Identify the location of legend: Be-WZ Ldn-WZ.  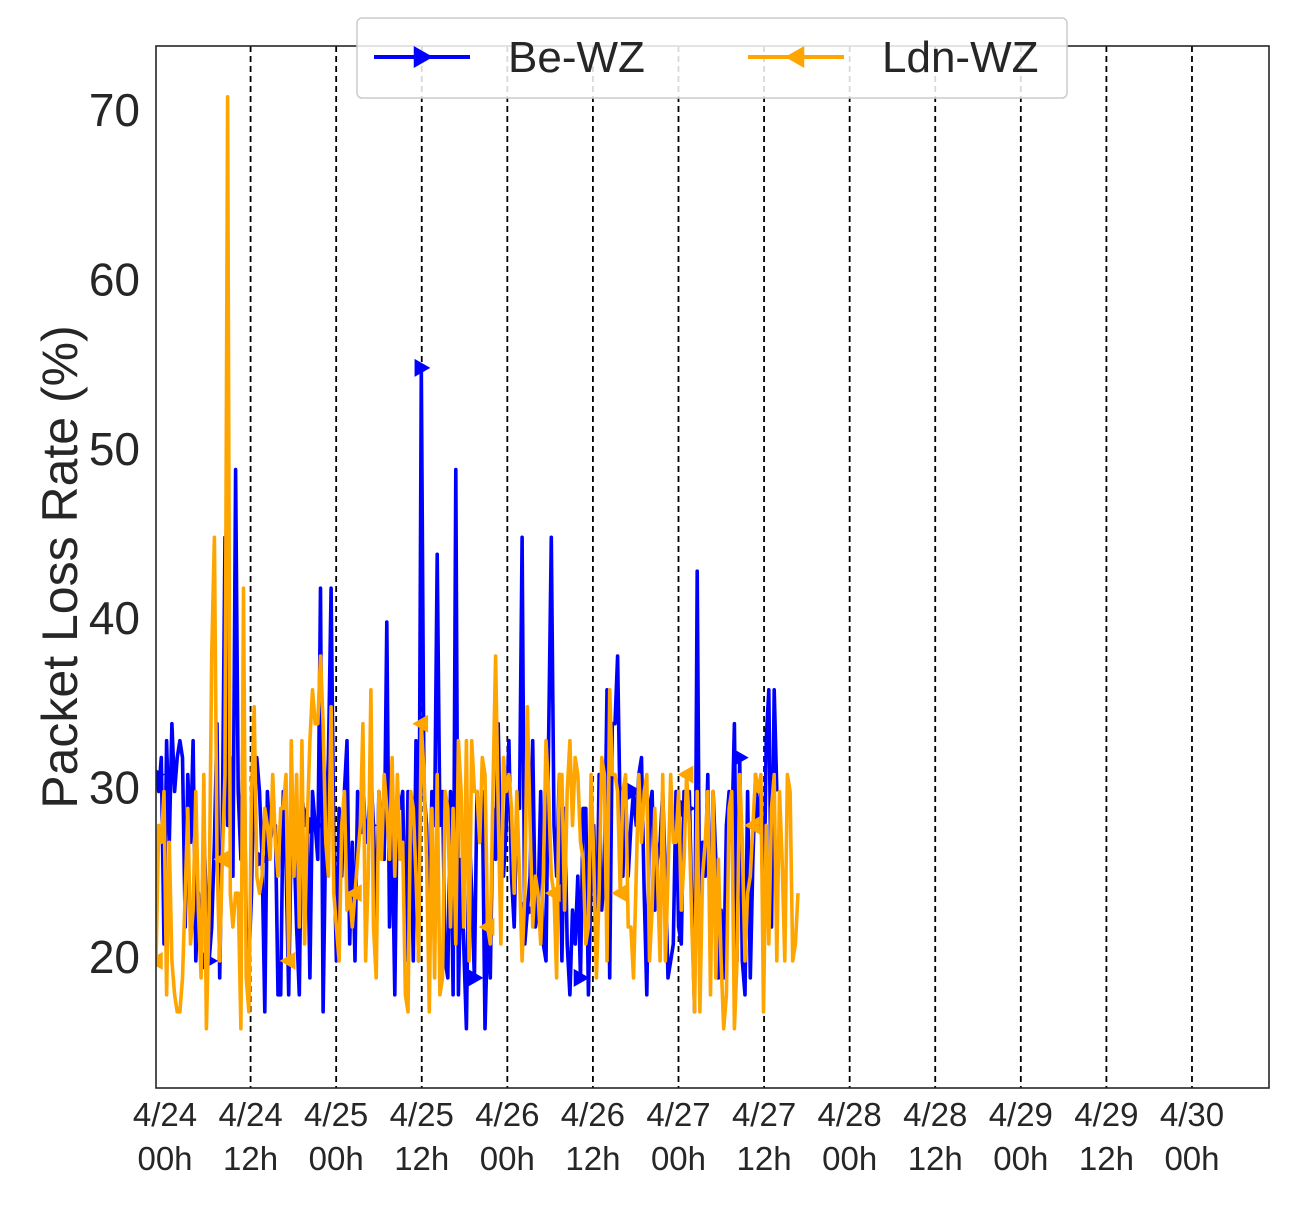
(712, 58).